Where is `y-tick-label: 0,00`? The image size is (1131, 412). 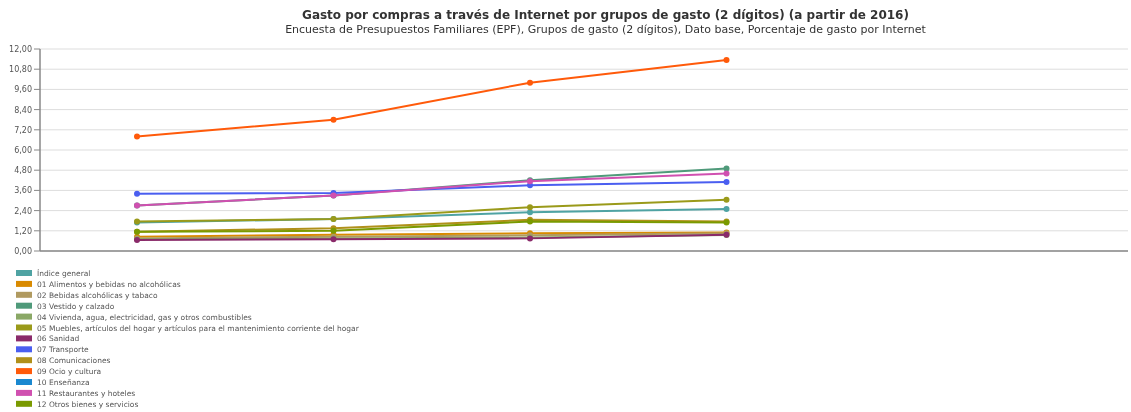 y-tick-label: 0,00 is located at coordinates (23, 251).